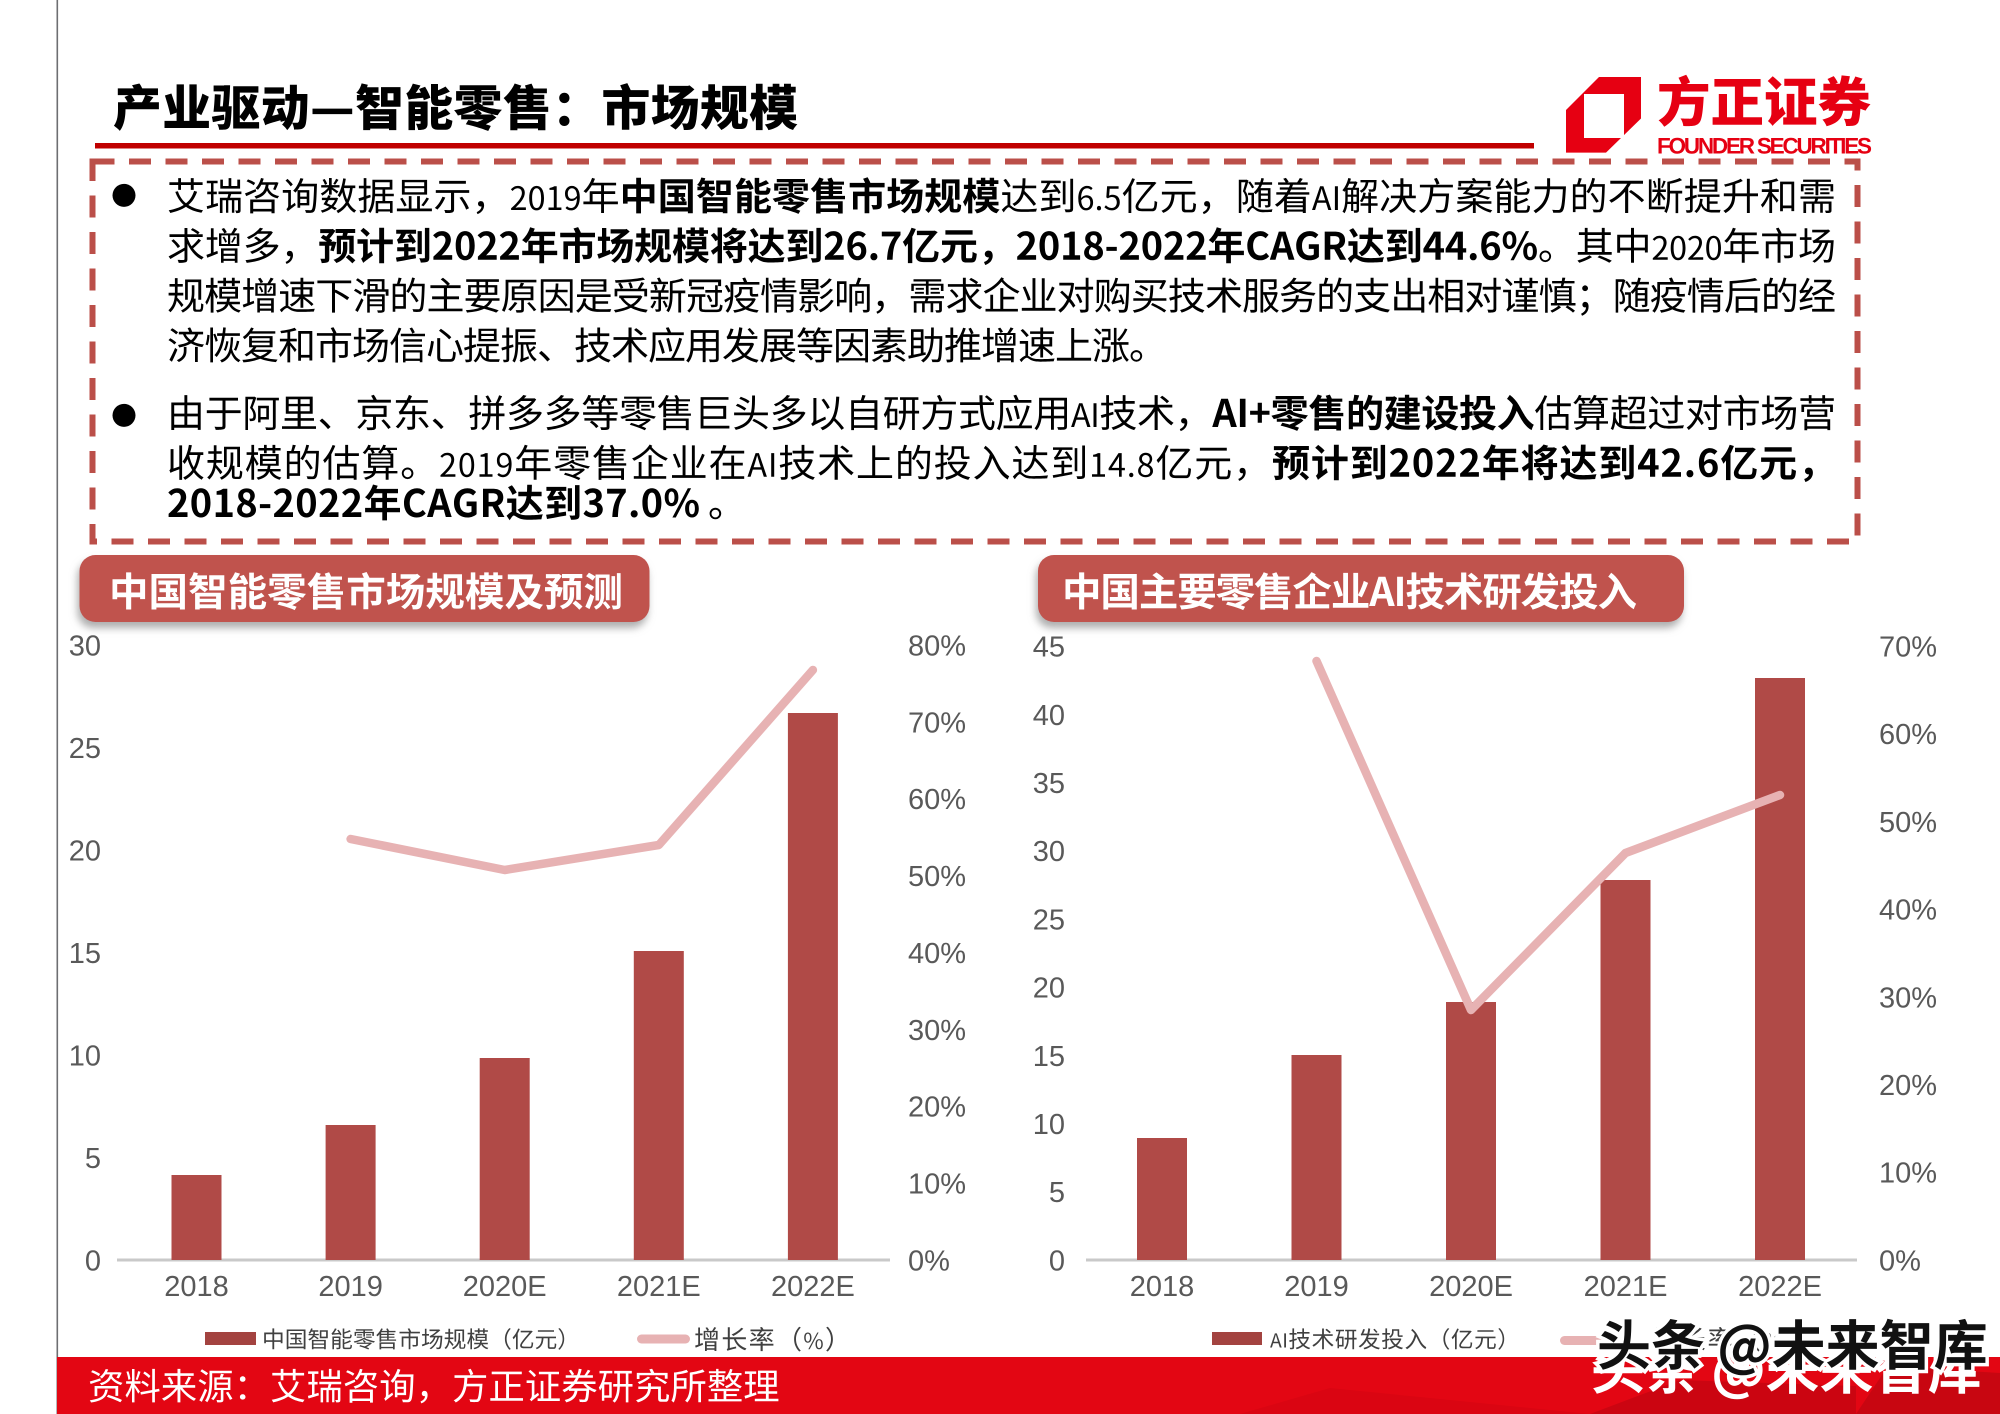 The image size is (2000, 1414). Describe the element at coordinates (1049, 648) in the screenshot. I see `svg-text: 45` at that location.